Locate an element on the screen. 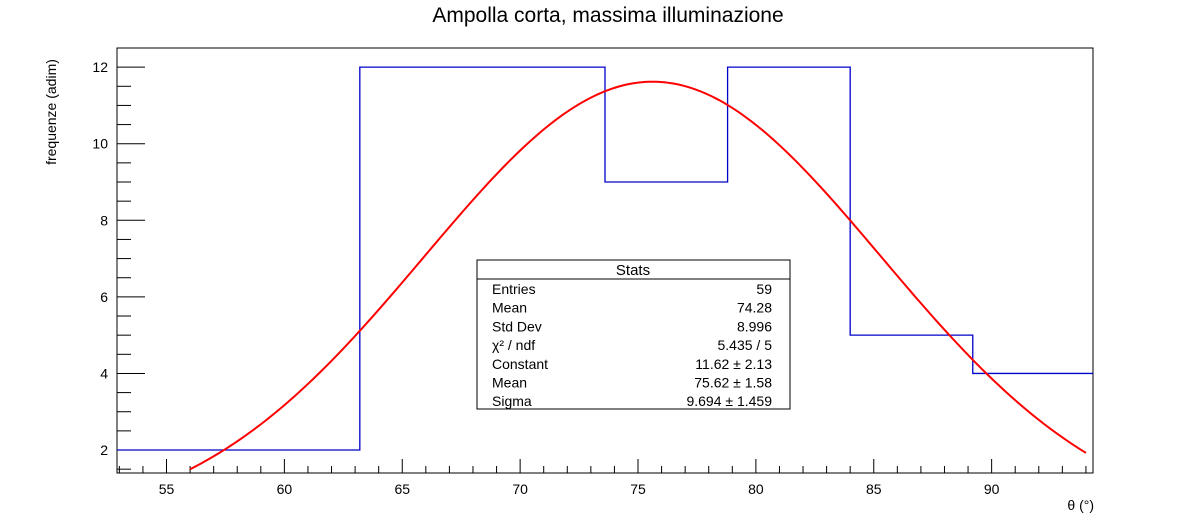 The image size is (1200, 523). x-tick-label: 90 is located at coordinates (992, 489).